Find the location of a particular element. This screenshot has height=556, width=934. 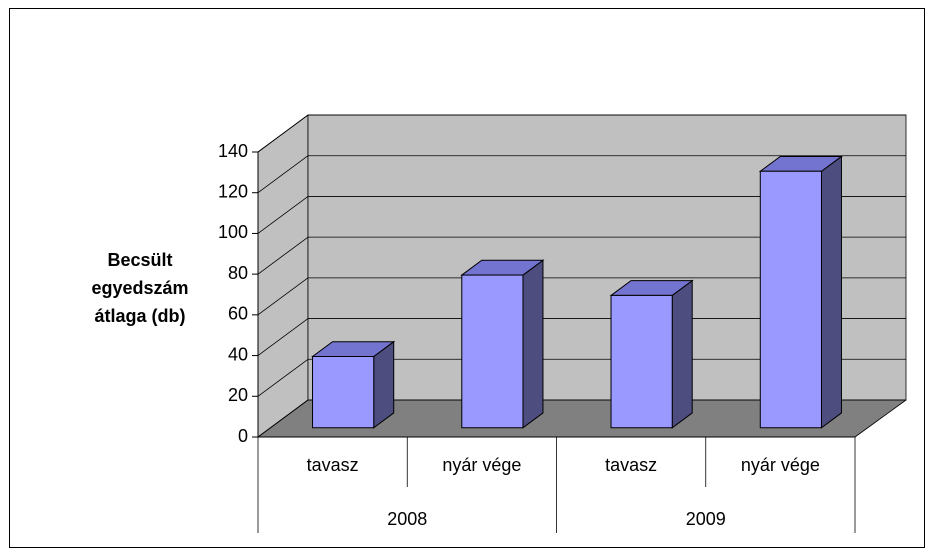

y-tick-label: 40 is located at coordinates (238, 354).